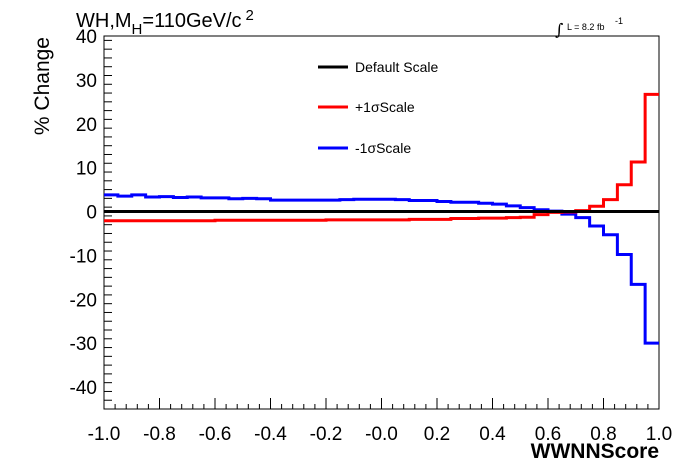 This screenshot has height=472, width=696. What do you see at coordinates (42, 86) in the screenshot?
I see `y-axis-title: % Change` at bounding box center [42, 86].